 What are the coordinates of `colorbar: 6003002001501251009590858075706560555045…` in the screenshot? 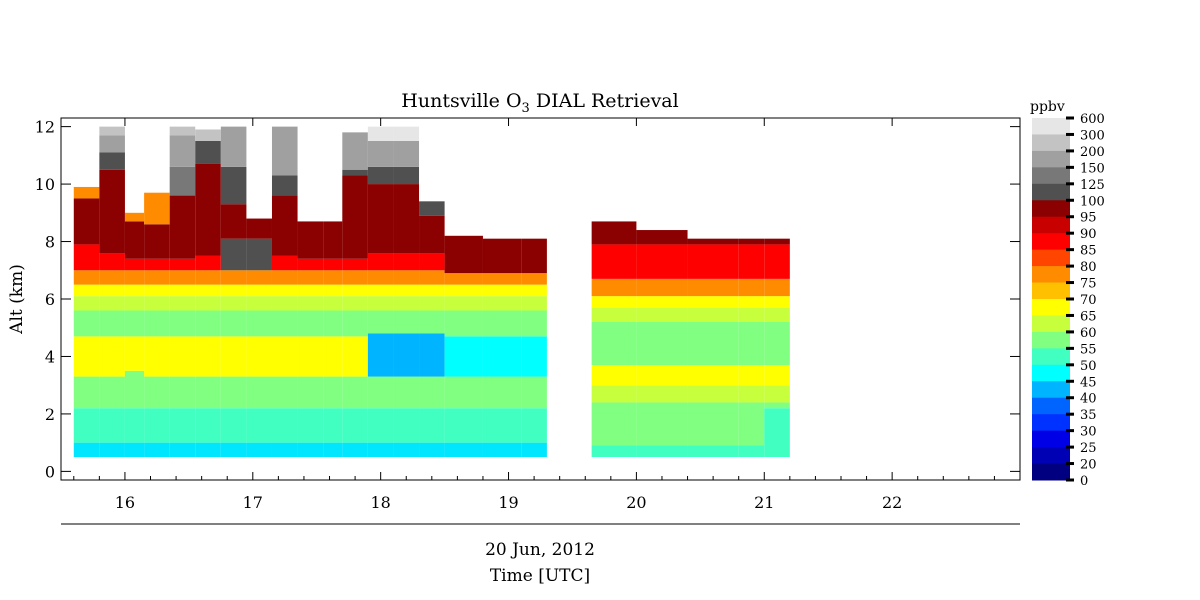 It's located at (1068, 300).